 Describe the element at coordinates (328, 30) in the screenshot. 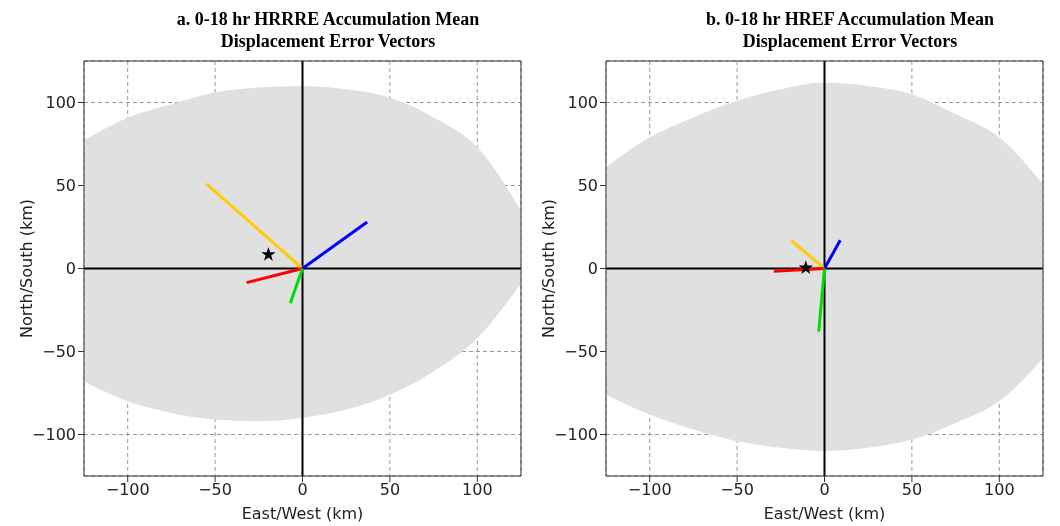

I see `chart-title: a. 0-18 hr HRRRE Accumulation Mean Displacement Error Vectors` at that location.